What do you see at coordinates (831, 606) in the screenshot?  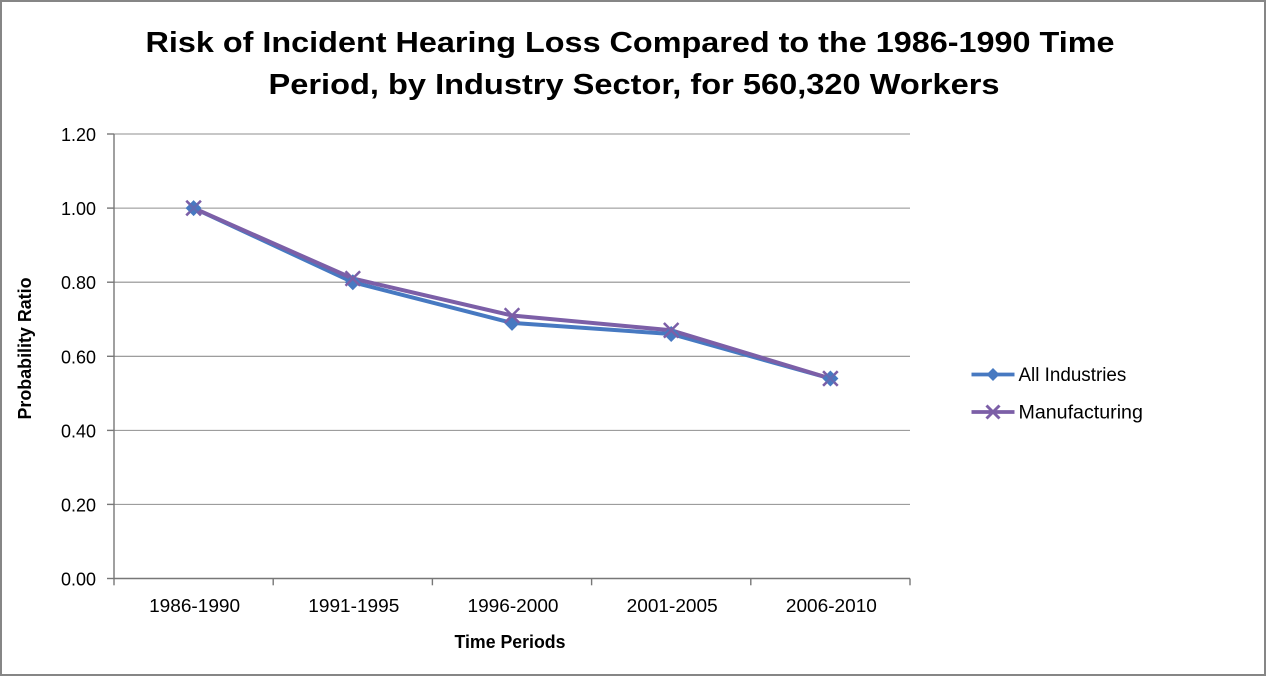 I see `svg-text: 2006-2010` at bounding box center [831, 606].